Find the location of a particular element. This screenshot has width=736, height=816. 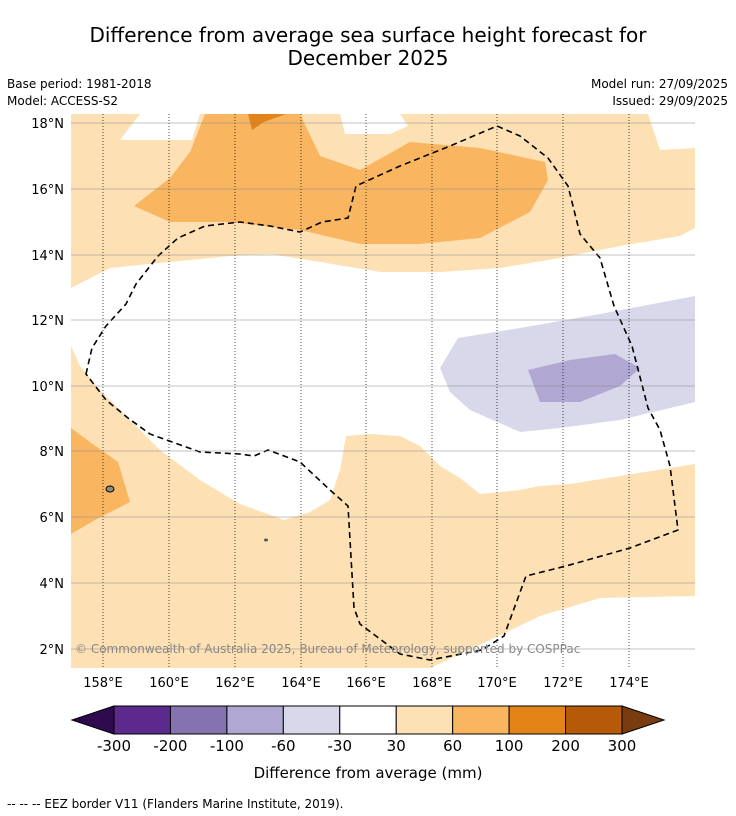

colorbar-tick-label: -300 is located at coordinates (114, 746).